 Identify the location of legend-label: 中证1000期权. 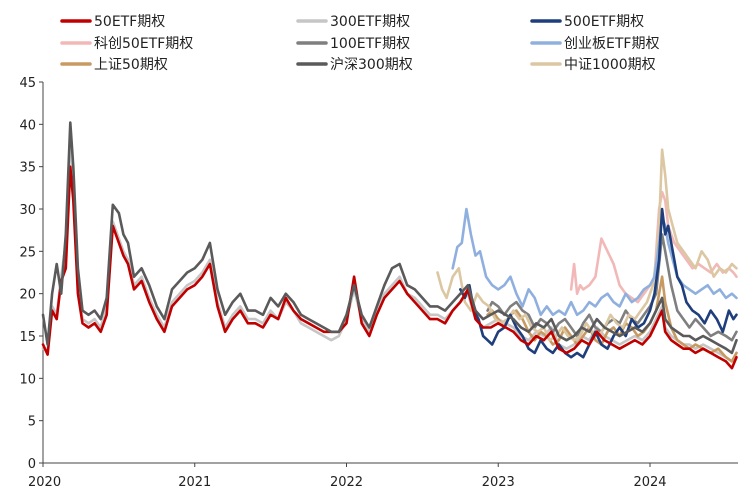
(610, 65).